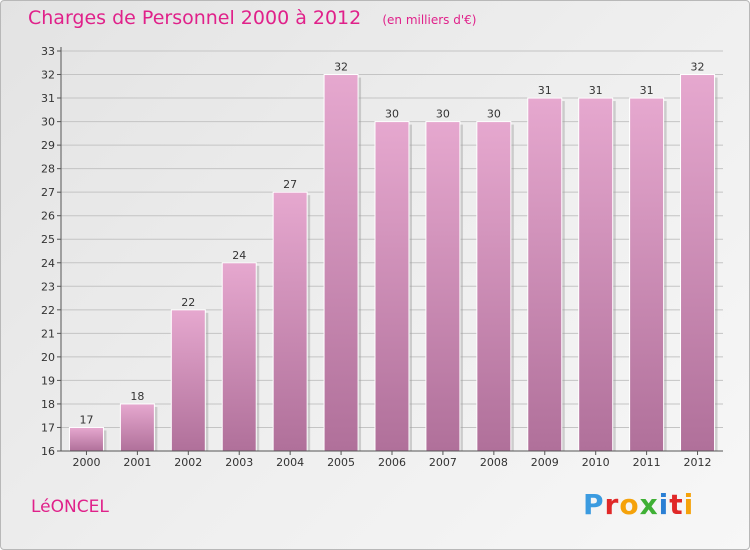 The image size is (750, 550). Describe the element at coordinates (48, 122) in the screenshot. I see `y-tick-label: 30` at that location.